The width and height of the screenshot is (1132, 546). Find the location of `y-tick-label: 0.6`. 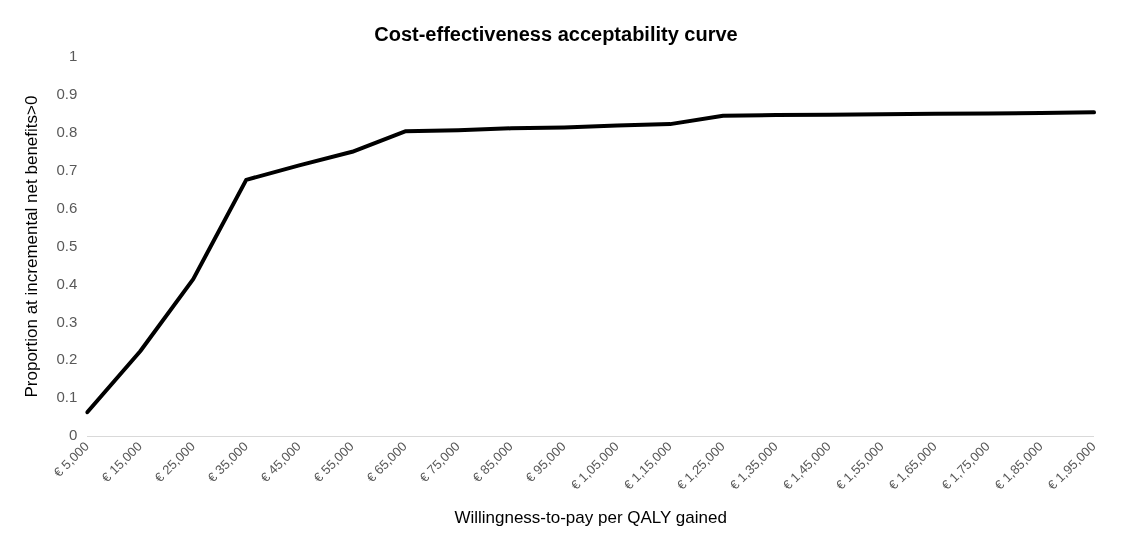

y-tick-label: 0.6 is located at coordinates (67, 207).